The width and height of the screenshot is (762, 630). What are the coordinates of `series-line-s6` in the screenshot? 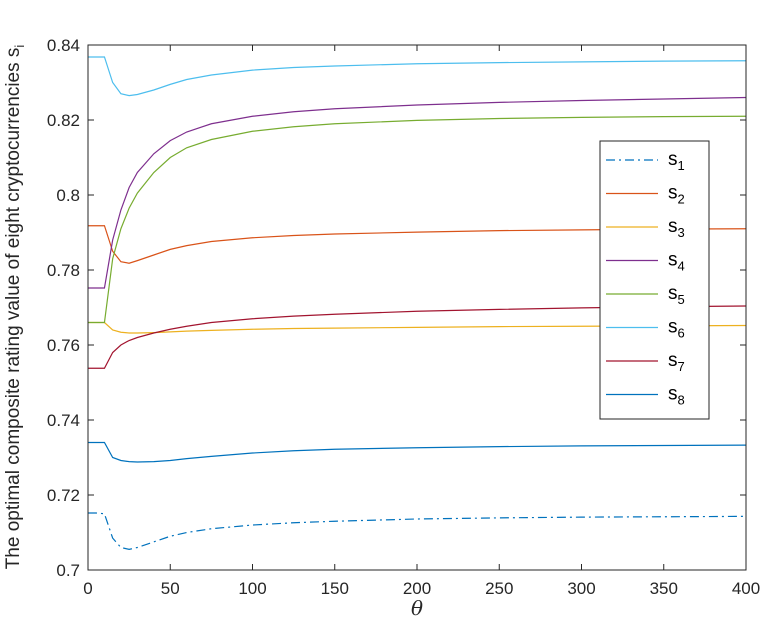 It's located at (417, 76).